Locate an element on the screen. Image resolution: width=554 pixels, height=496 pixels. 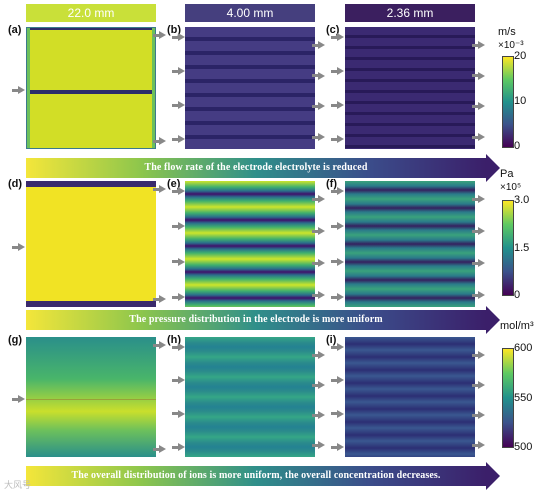
colorbar-3-tick-min: 500 is located at coordinates (523, 447).